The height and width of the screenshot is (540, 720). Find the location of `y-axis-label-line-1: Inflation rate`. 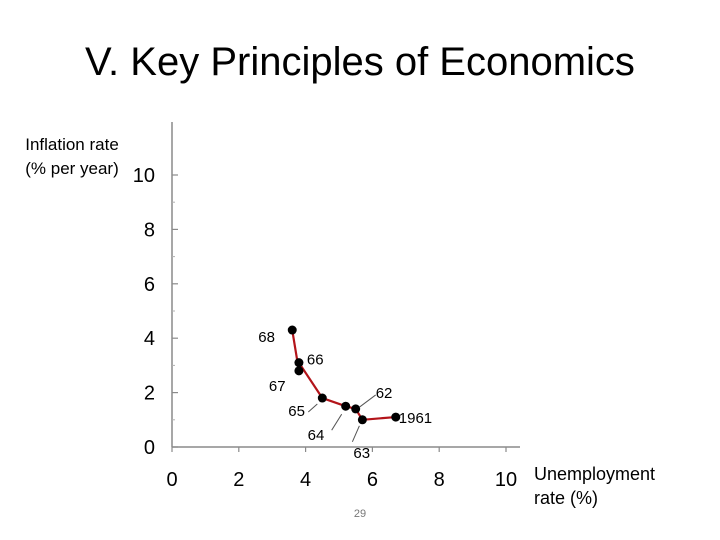

y-axis-label-line-1: Inflation rate is located at coordinates (72, 144).